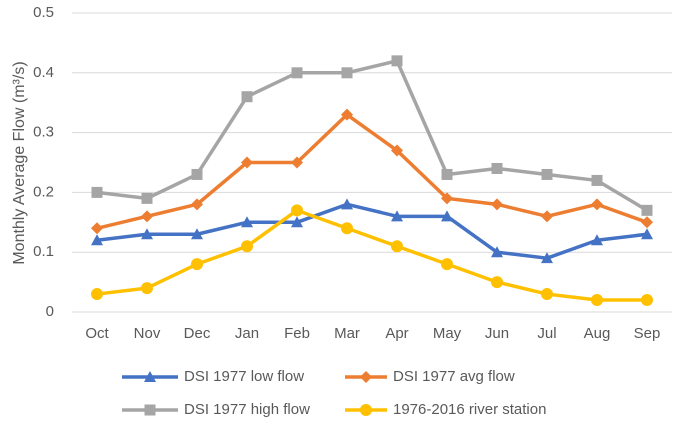 This screenshot has width=677, height=424. What do you see at coordinates (50, 311) in the screenshot?
I see `y-tick-label: 0` at bounding box center [50, 311].